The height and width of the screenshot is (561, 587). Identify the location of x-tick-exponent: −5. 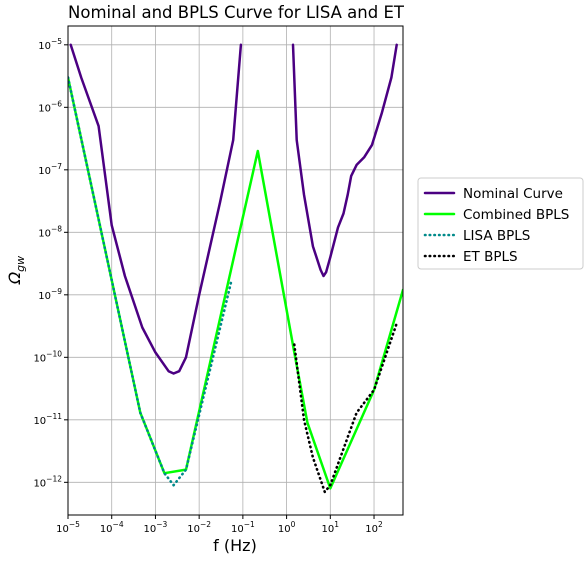
(74, 524).